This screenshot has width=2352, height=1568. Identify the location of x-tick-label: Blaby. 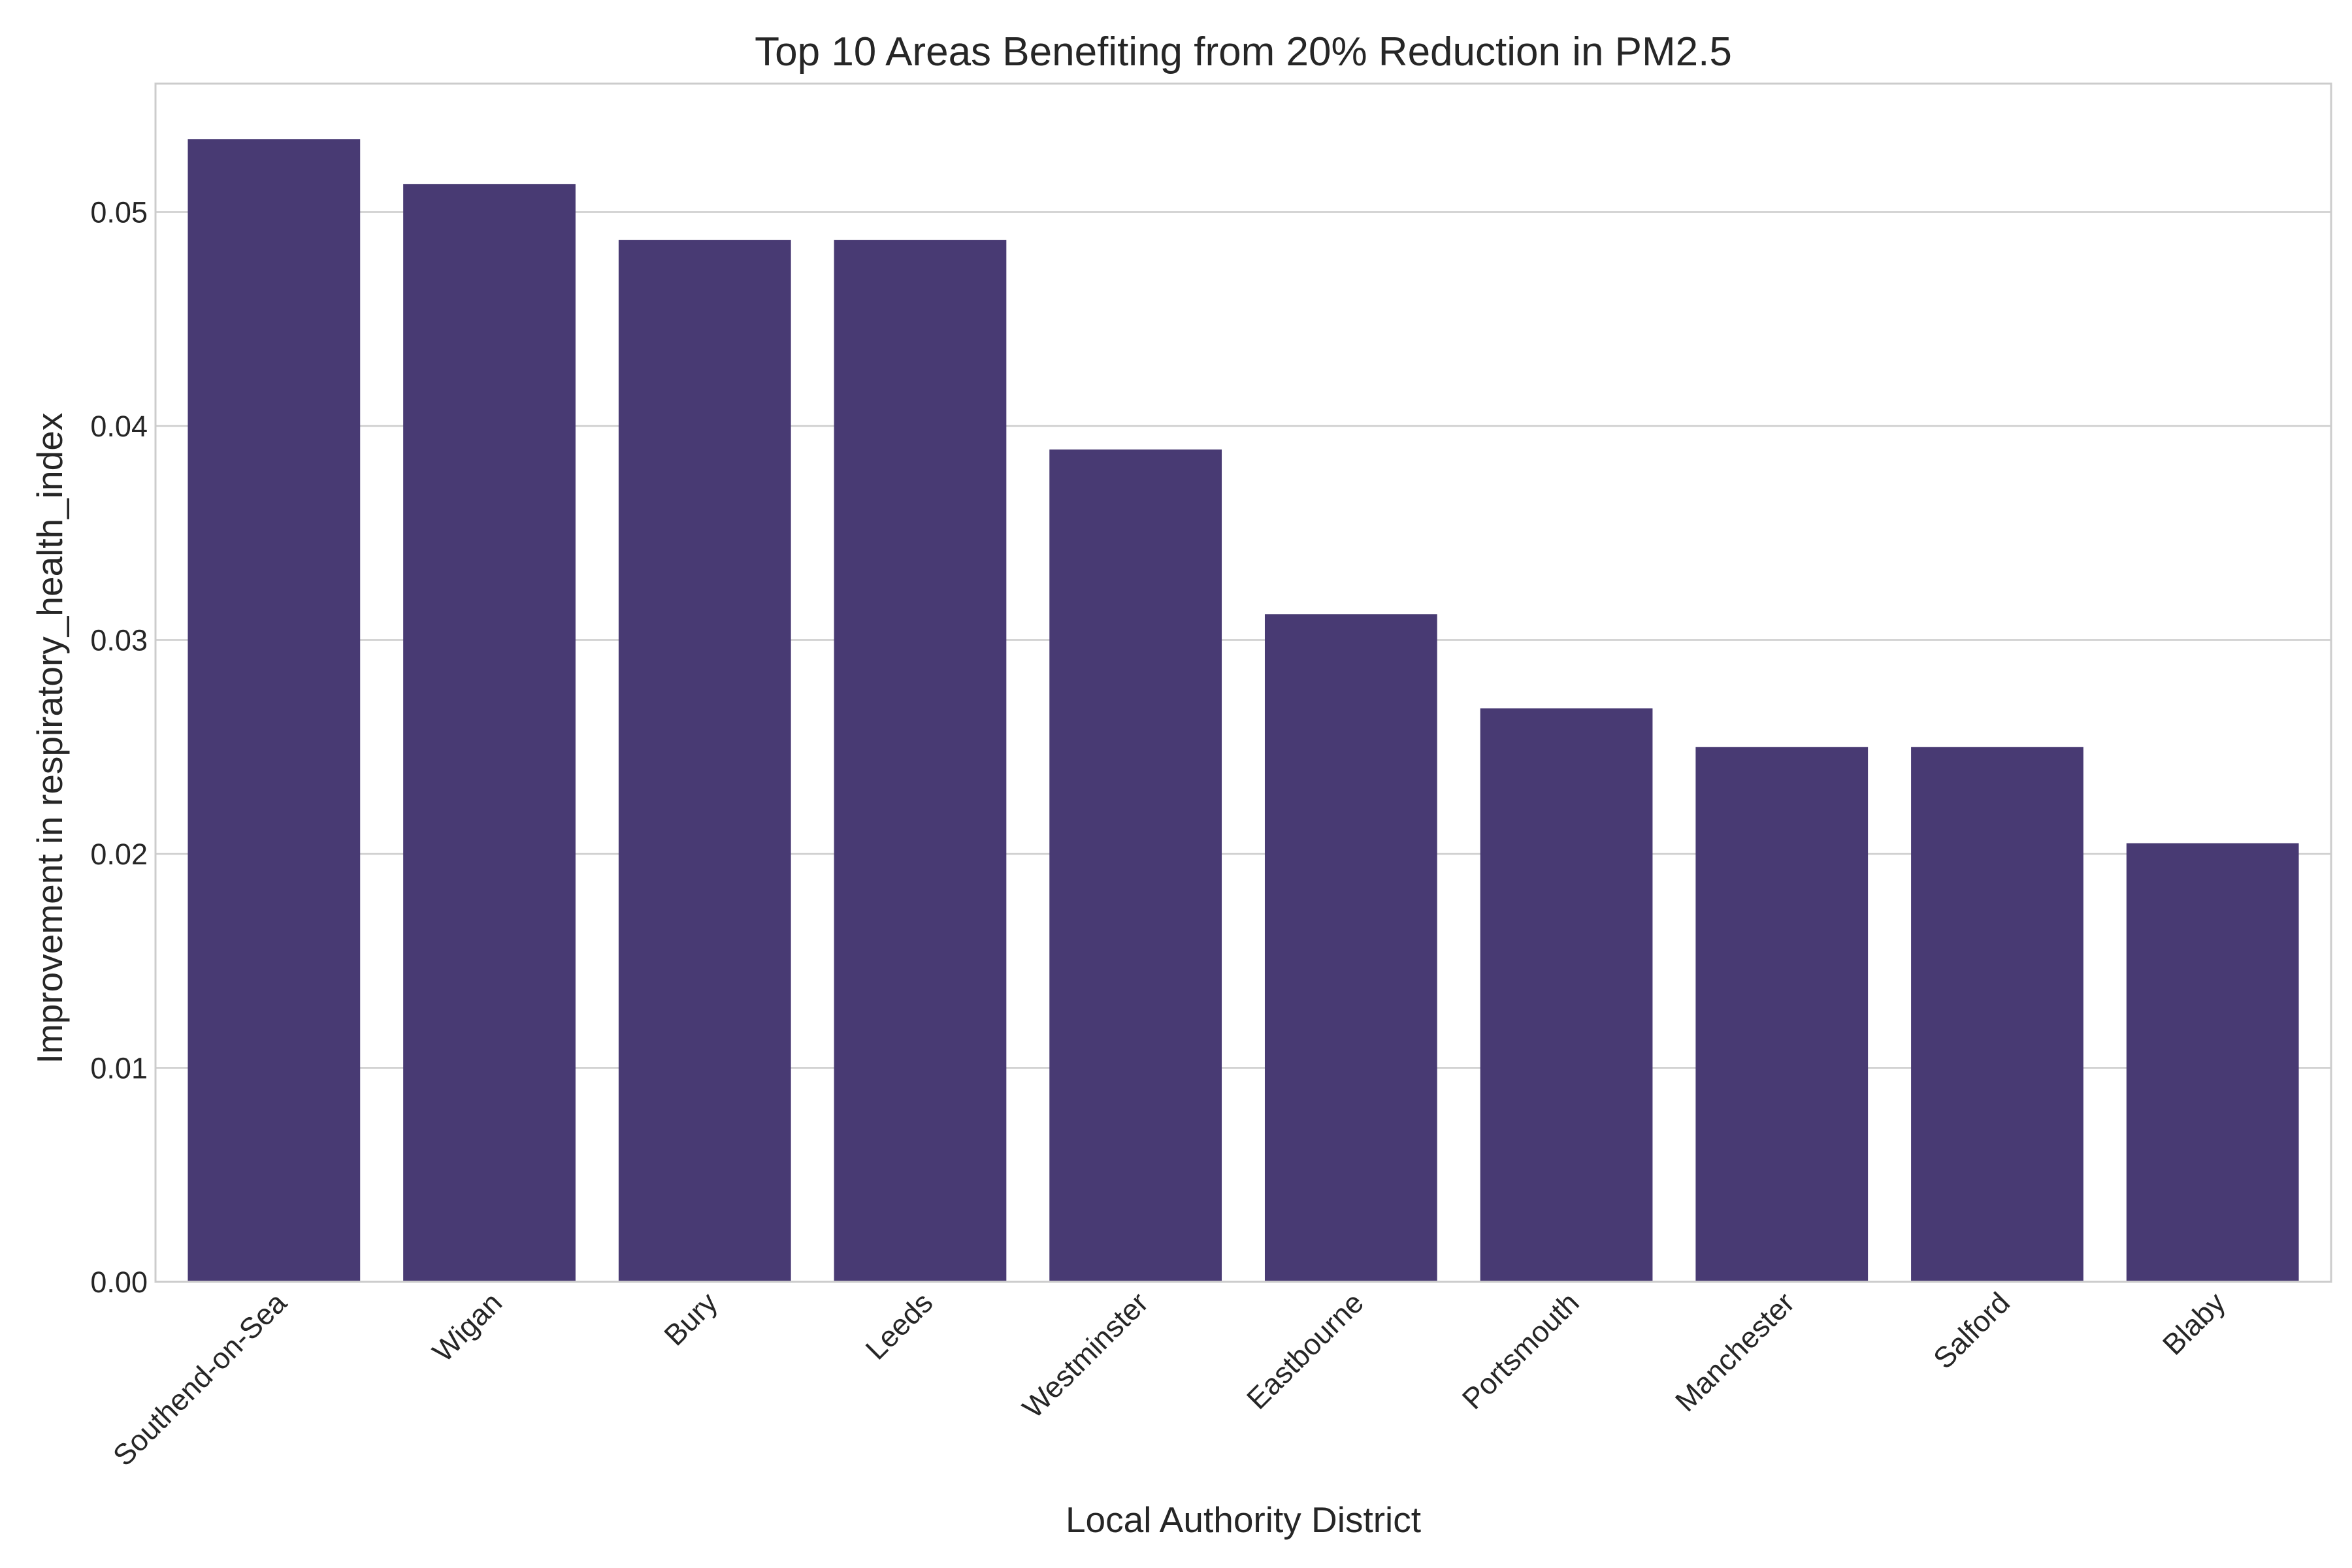
(2194, 1324).